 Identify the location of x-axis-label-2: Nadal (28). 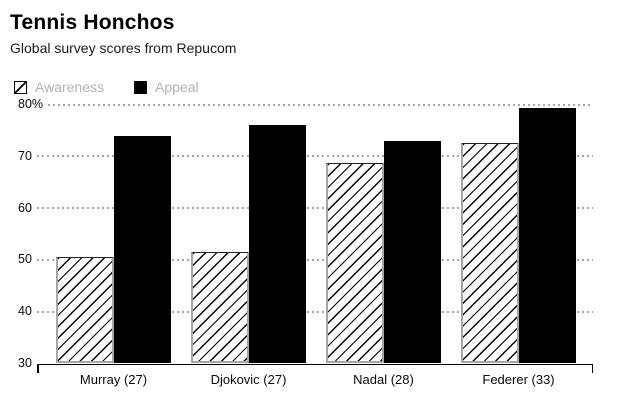
(383, 379).